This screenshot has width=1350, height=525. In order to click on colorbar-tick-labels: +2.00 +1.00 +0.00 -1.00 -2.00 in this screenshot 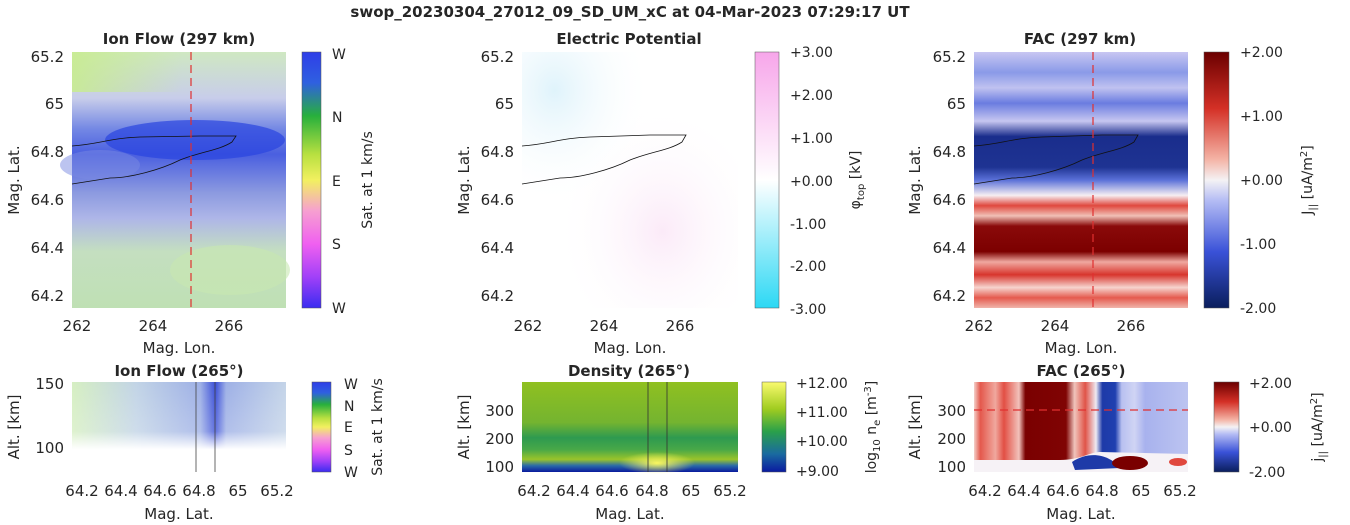, I will do `click(1261, 181)`.